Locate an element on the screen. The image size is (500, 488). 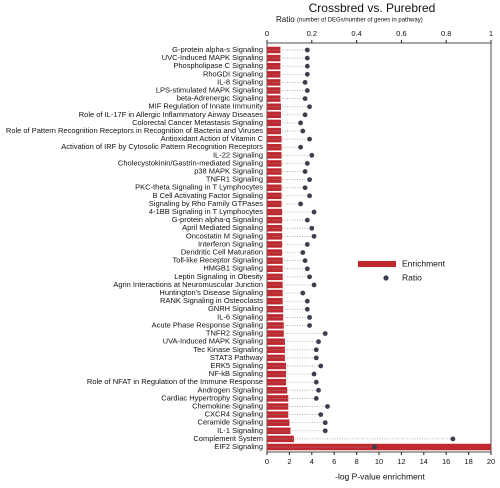
y-tick-label: UVC-Induced MAPK Signaling is located at coordinates (212, 57).